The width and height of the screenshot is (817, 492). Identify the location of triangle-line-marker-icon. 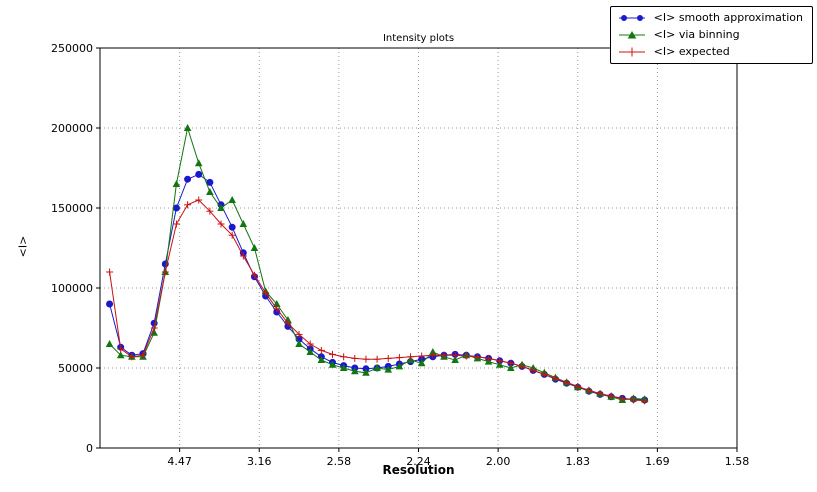
(631, 35).